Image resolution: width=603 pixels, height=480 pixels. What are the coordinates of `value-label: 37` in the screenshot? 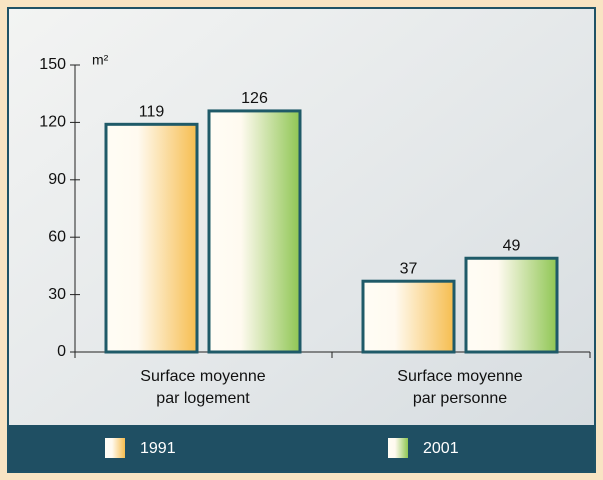 It's located at (409, 268).